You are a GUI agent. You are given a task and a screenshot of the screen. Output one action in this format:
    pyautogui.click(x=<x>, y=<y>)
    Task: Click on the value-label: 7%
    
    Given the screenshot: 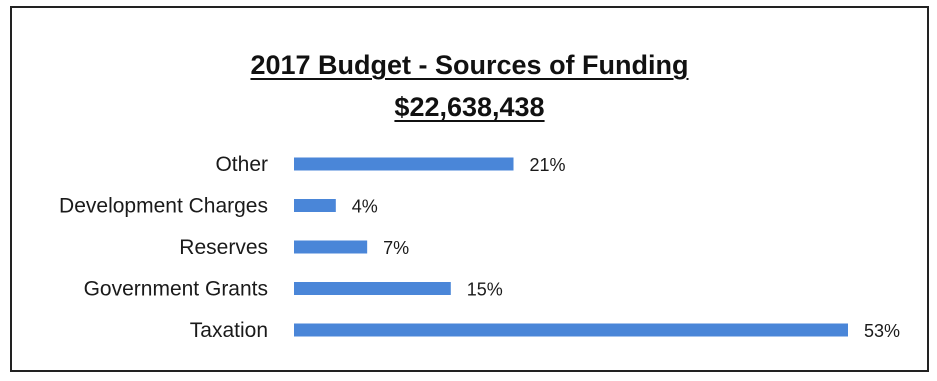 What is the action you would take?
    pyautogui.click(x=396, y=248)
    